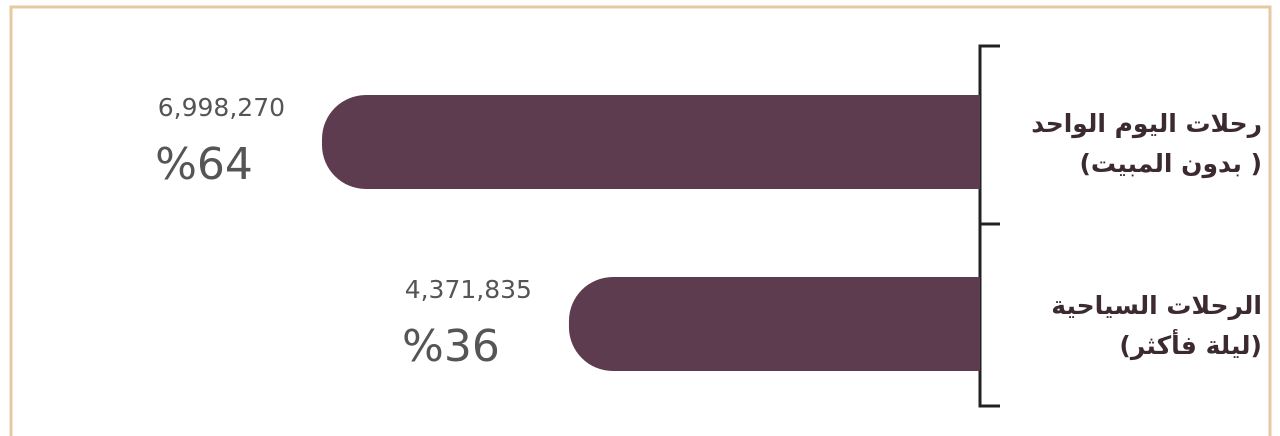  What do you see at coordinates (989, 226) in the screenshot?
I see `category-bracket` at bounding box center [989, 226].